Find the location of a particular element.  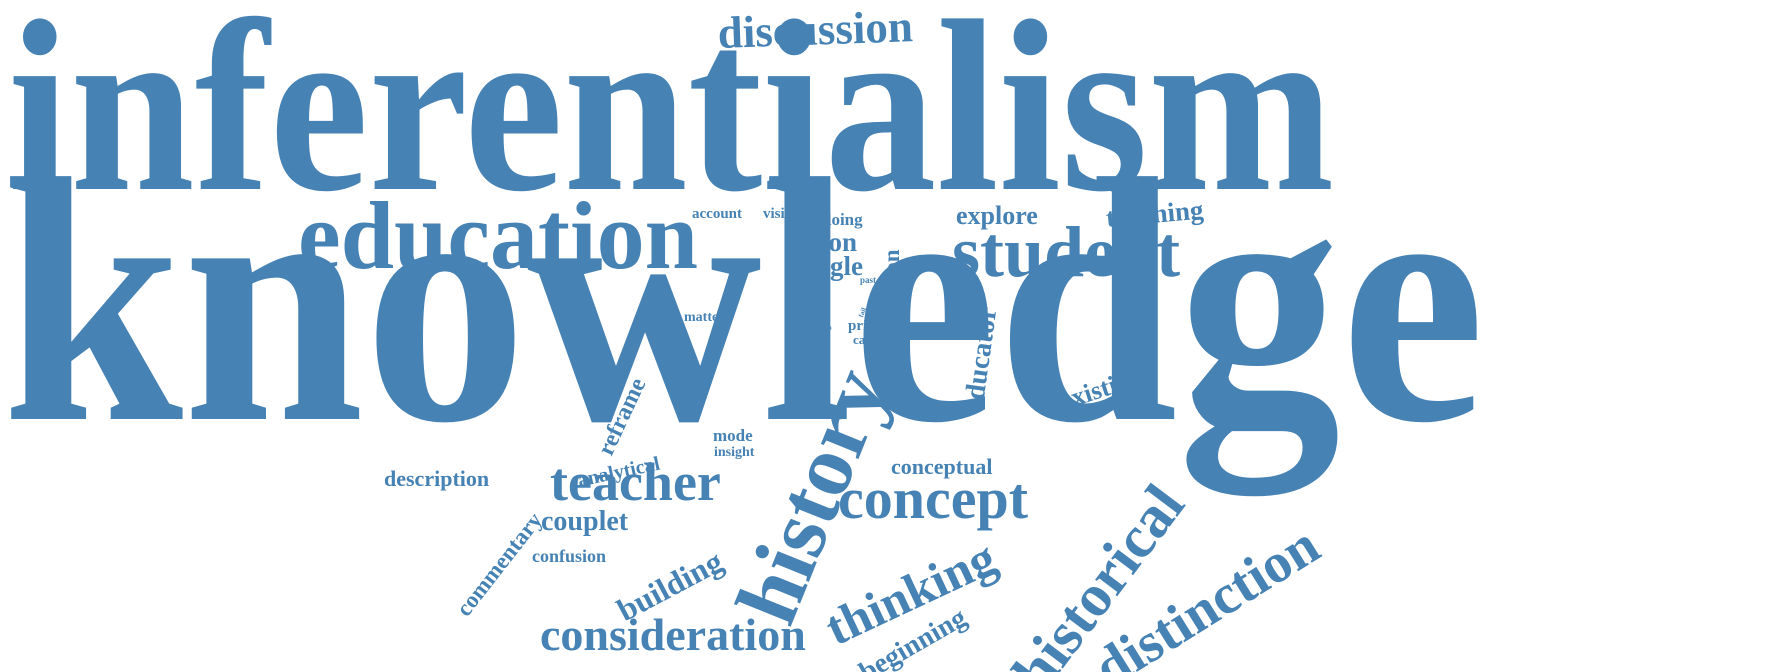

word-lesson: lesson is located at coordinates (823, 242).